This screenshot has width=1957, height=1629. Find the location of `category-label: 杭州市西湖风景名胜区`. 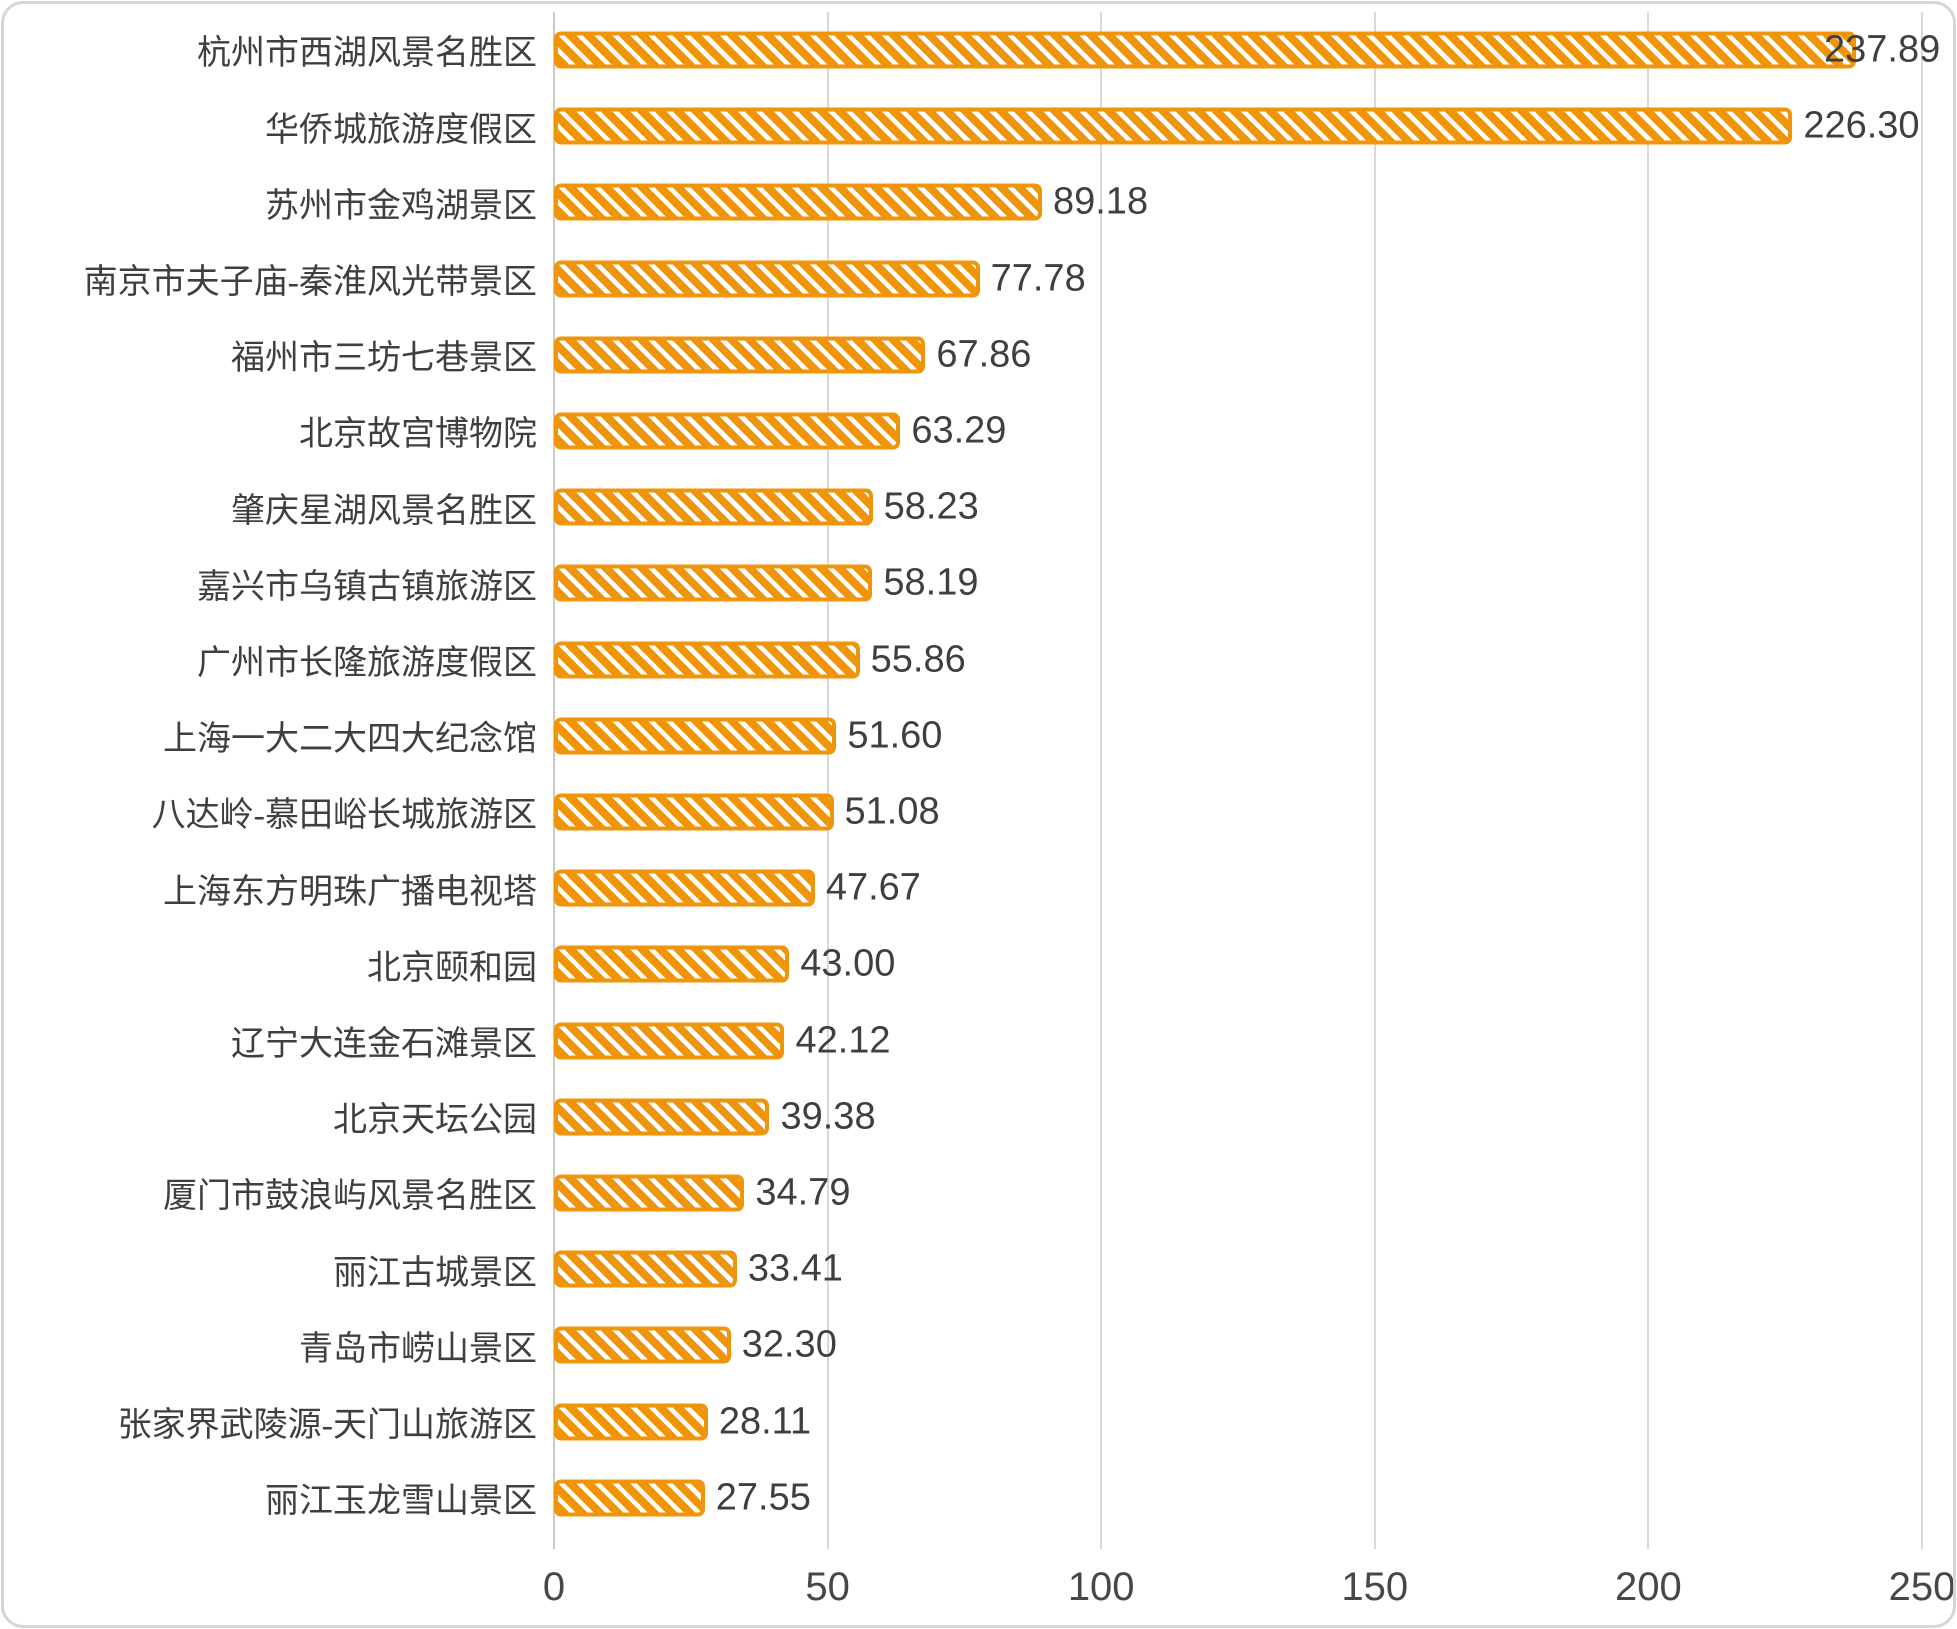

category-label: 杭州市西湖风景名胜区 is located at coordinates (367, 54).